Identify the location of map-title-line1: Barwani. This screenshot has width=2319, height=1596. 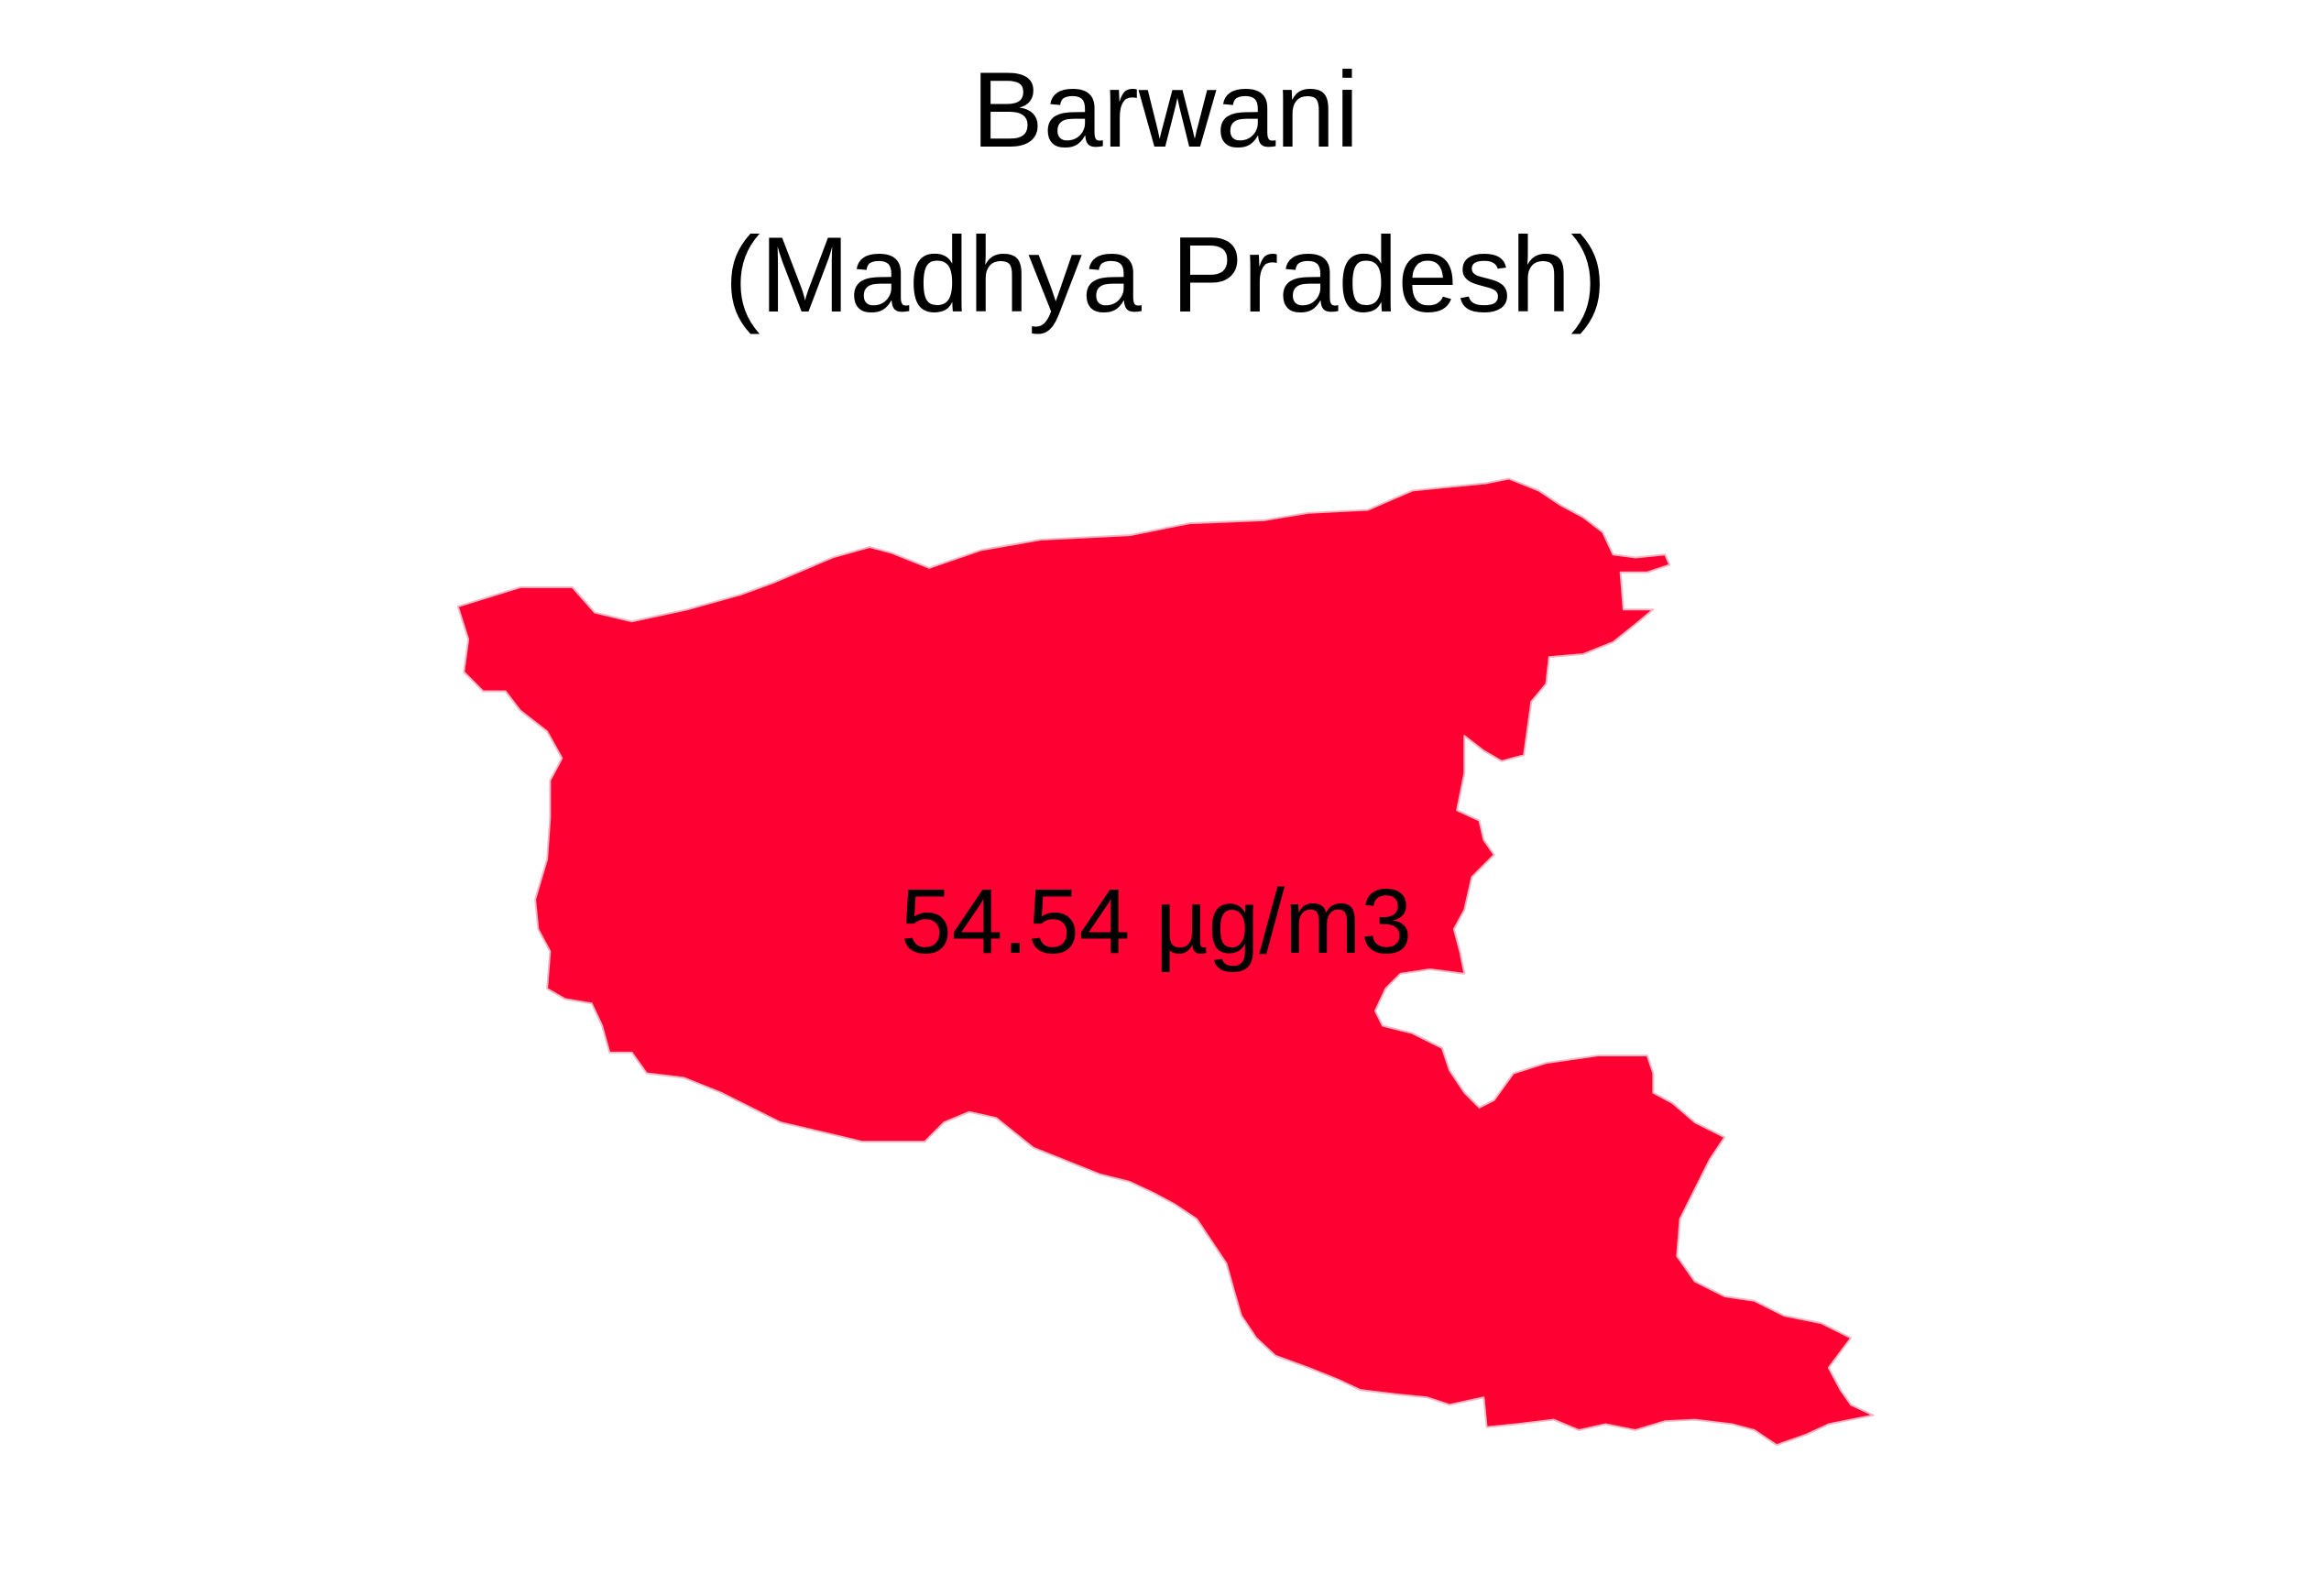
(1166, 109).